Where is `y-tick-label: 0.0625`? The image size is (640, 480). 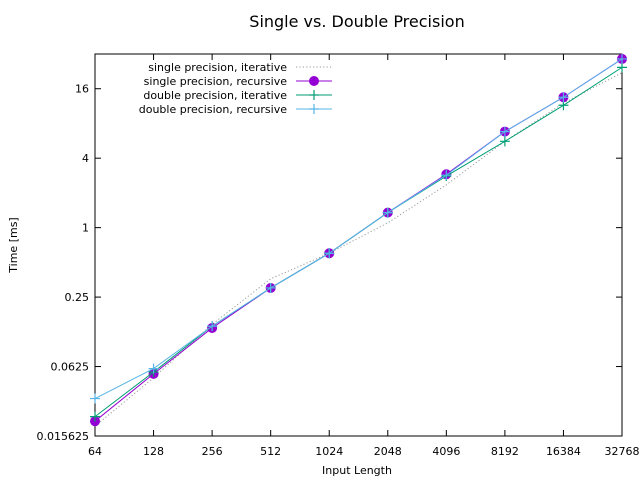 y-tick-label: 0.0625 is located at coordinates (70, 367).